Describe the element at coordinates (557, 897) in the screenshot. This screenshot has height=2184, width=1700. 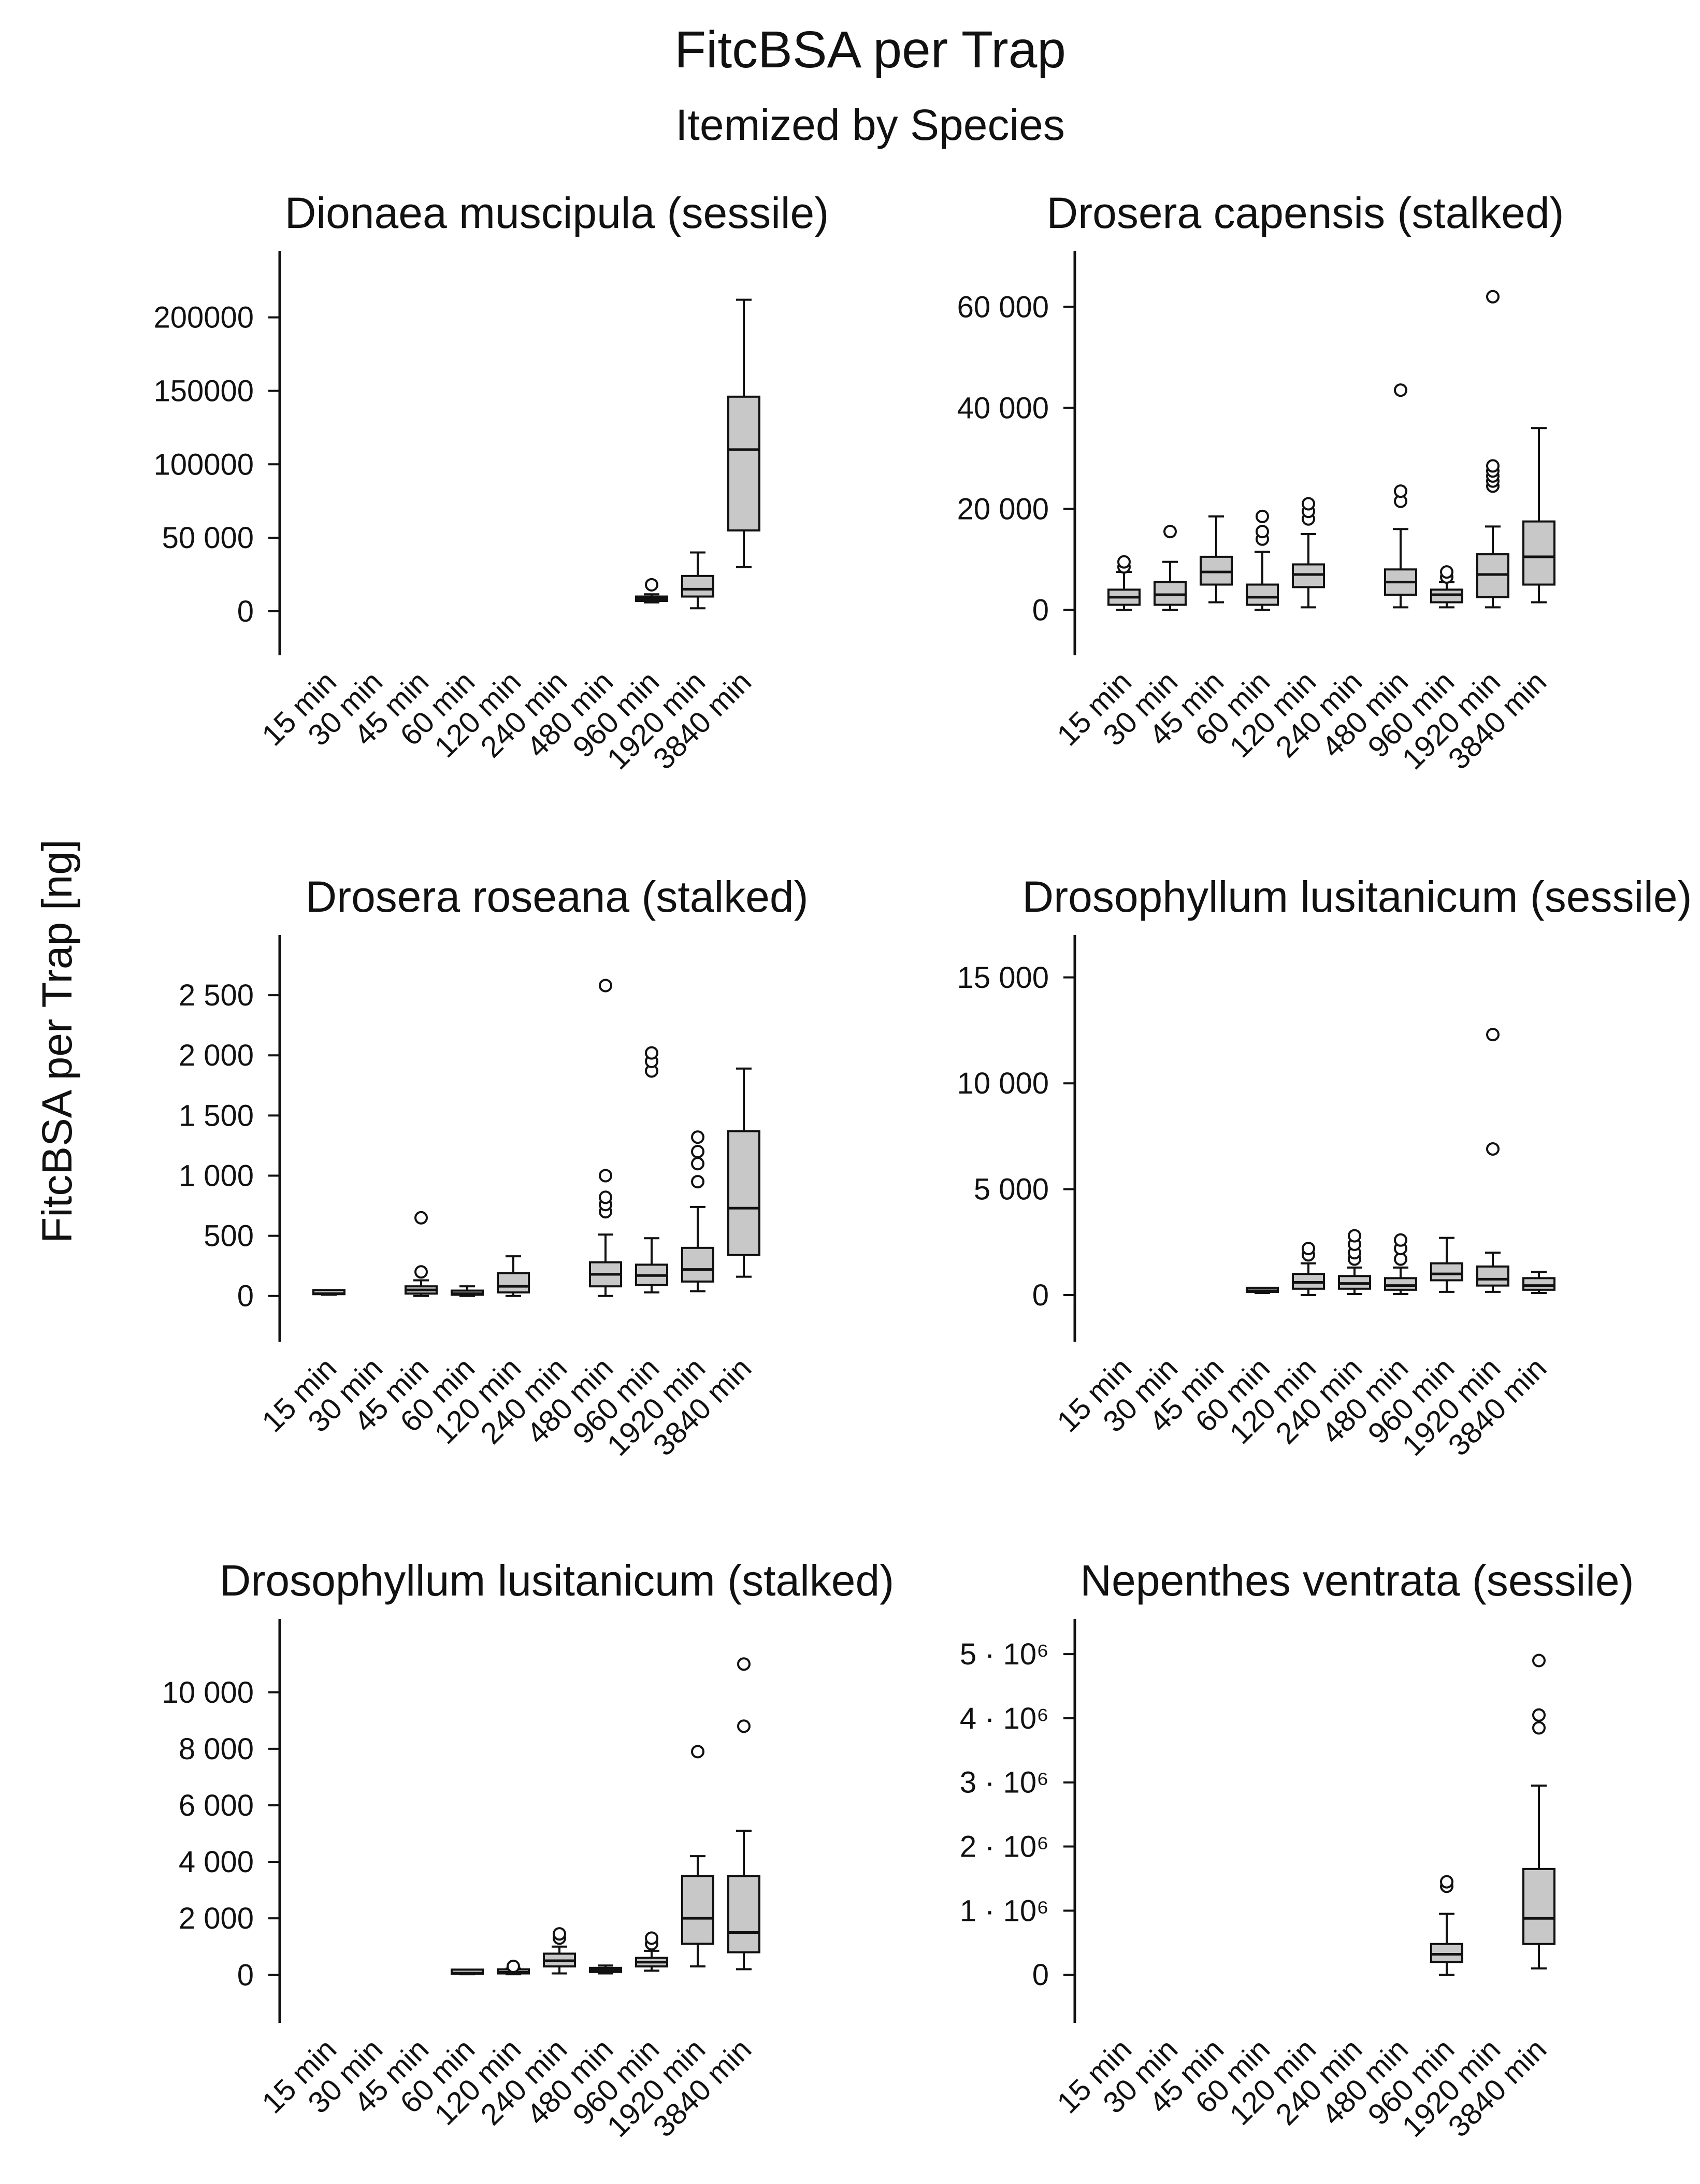
I see `panel-title: Drosera roseana (stalked)` at that location.